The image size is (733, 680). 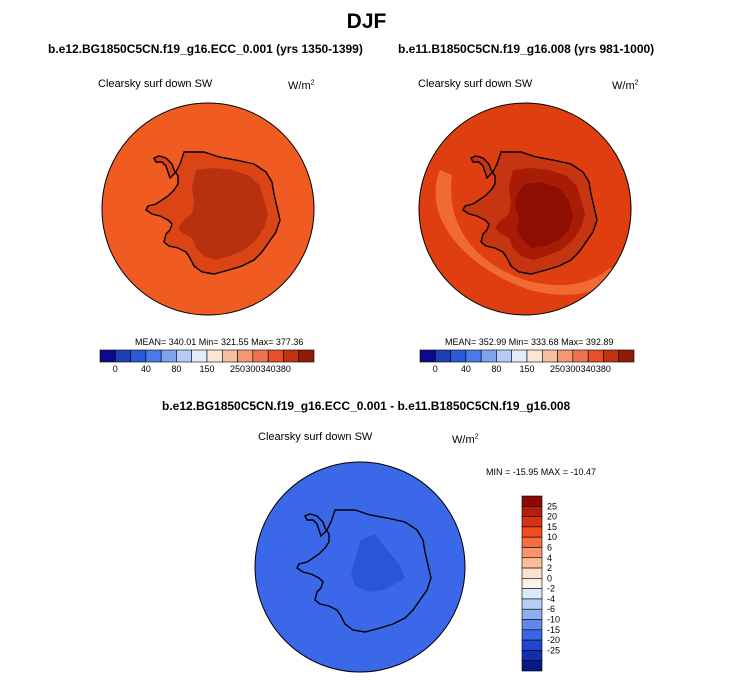 I want to click on diff-colorbar-tick-label: 2, so click(x=549, y=568).